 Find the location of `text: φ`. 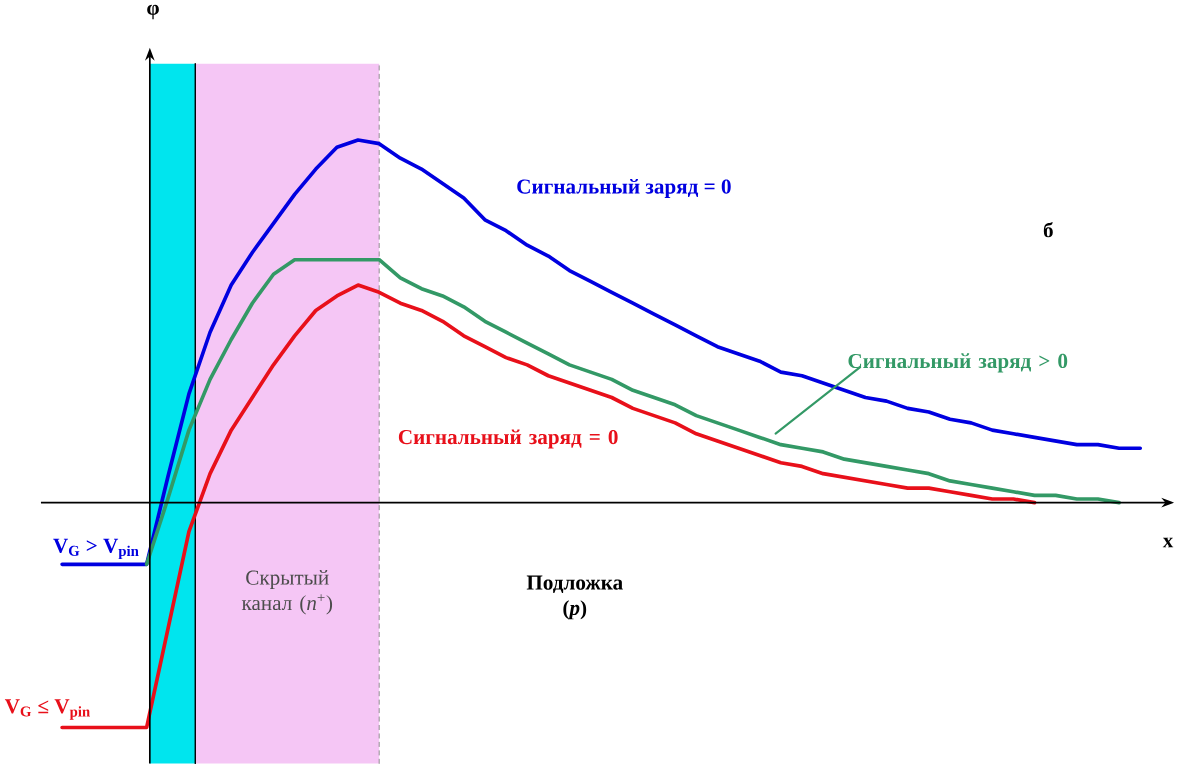

text: φ is located at coordinates (153, 12).